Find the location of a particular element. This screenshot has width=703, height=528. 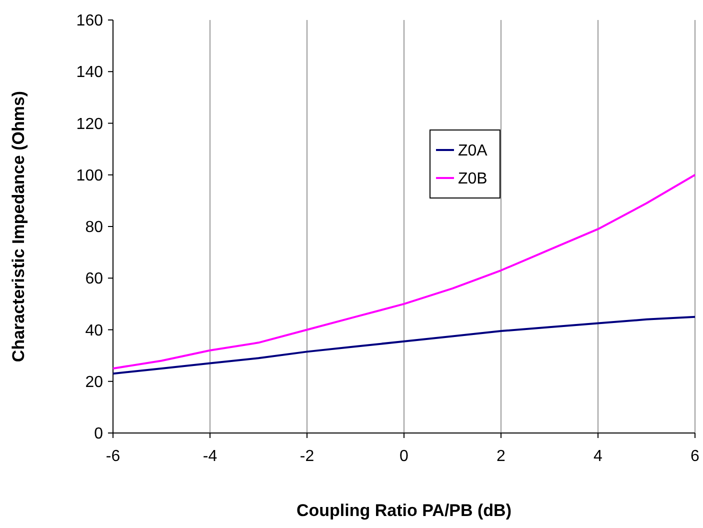

y-tick-label: 20 is located at coordinates (94, 382).